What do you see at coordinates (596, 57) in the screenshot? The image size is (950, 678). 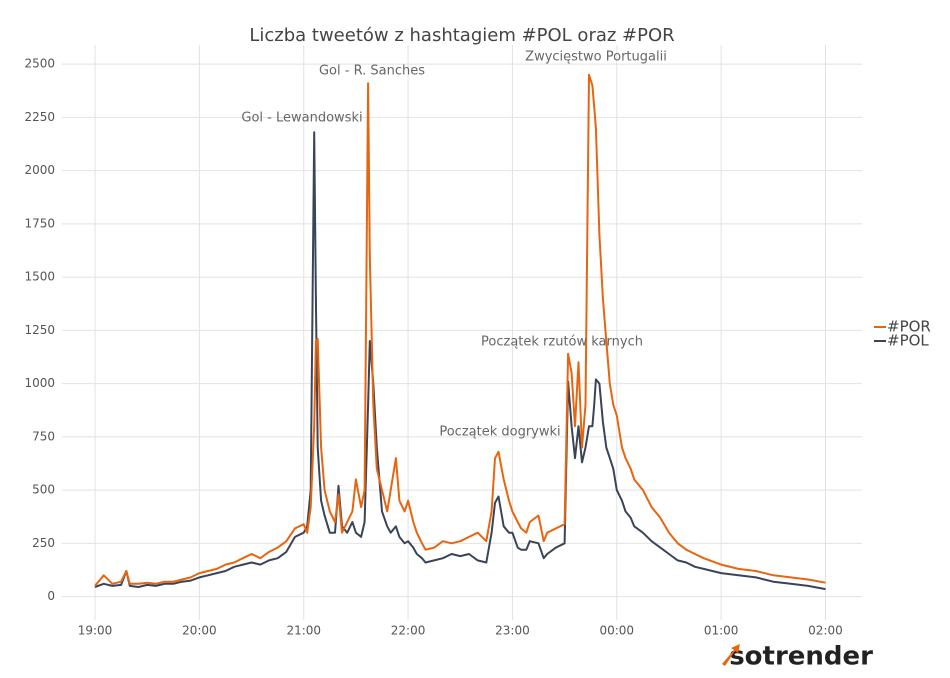 I see `annotation: Zwycięstwo Portugalii` at bounding box center [596, 57].